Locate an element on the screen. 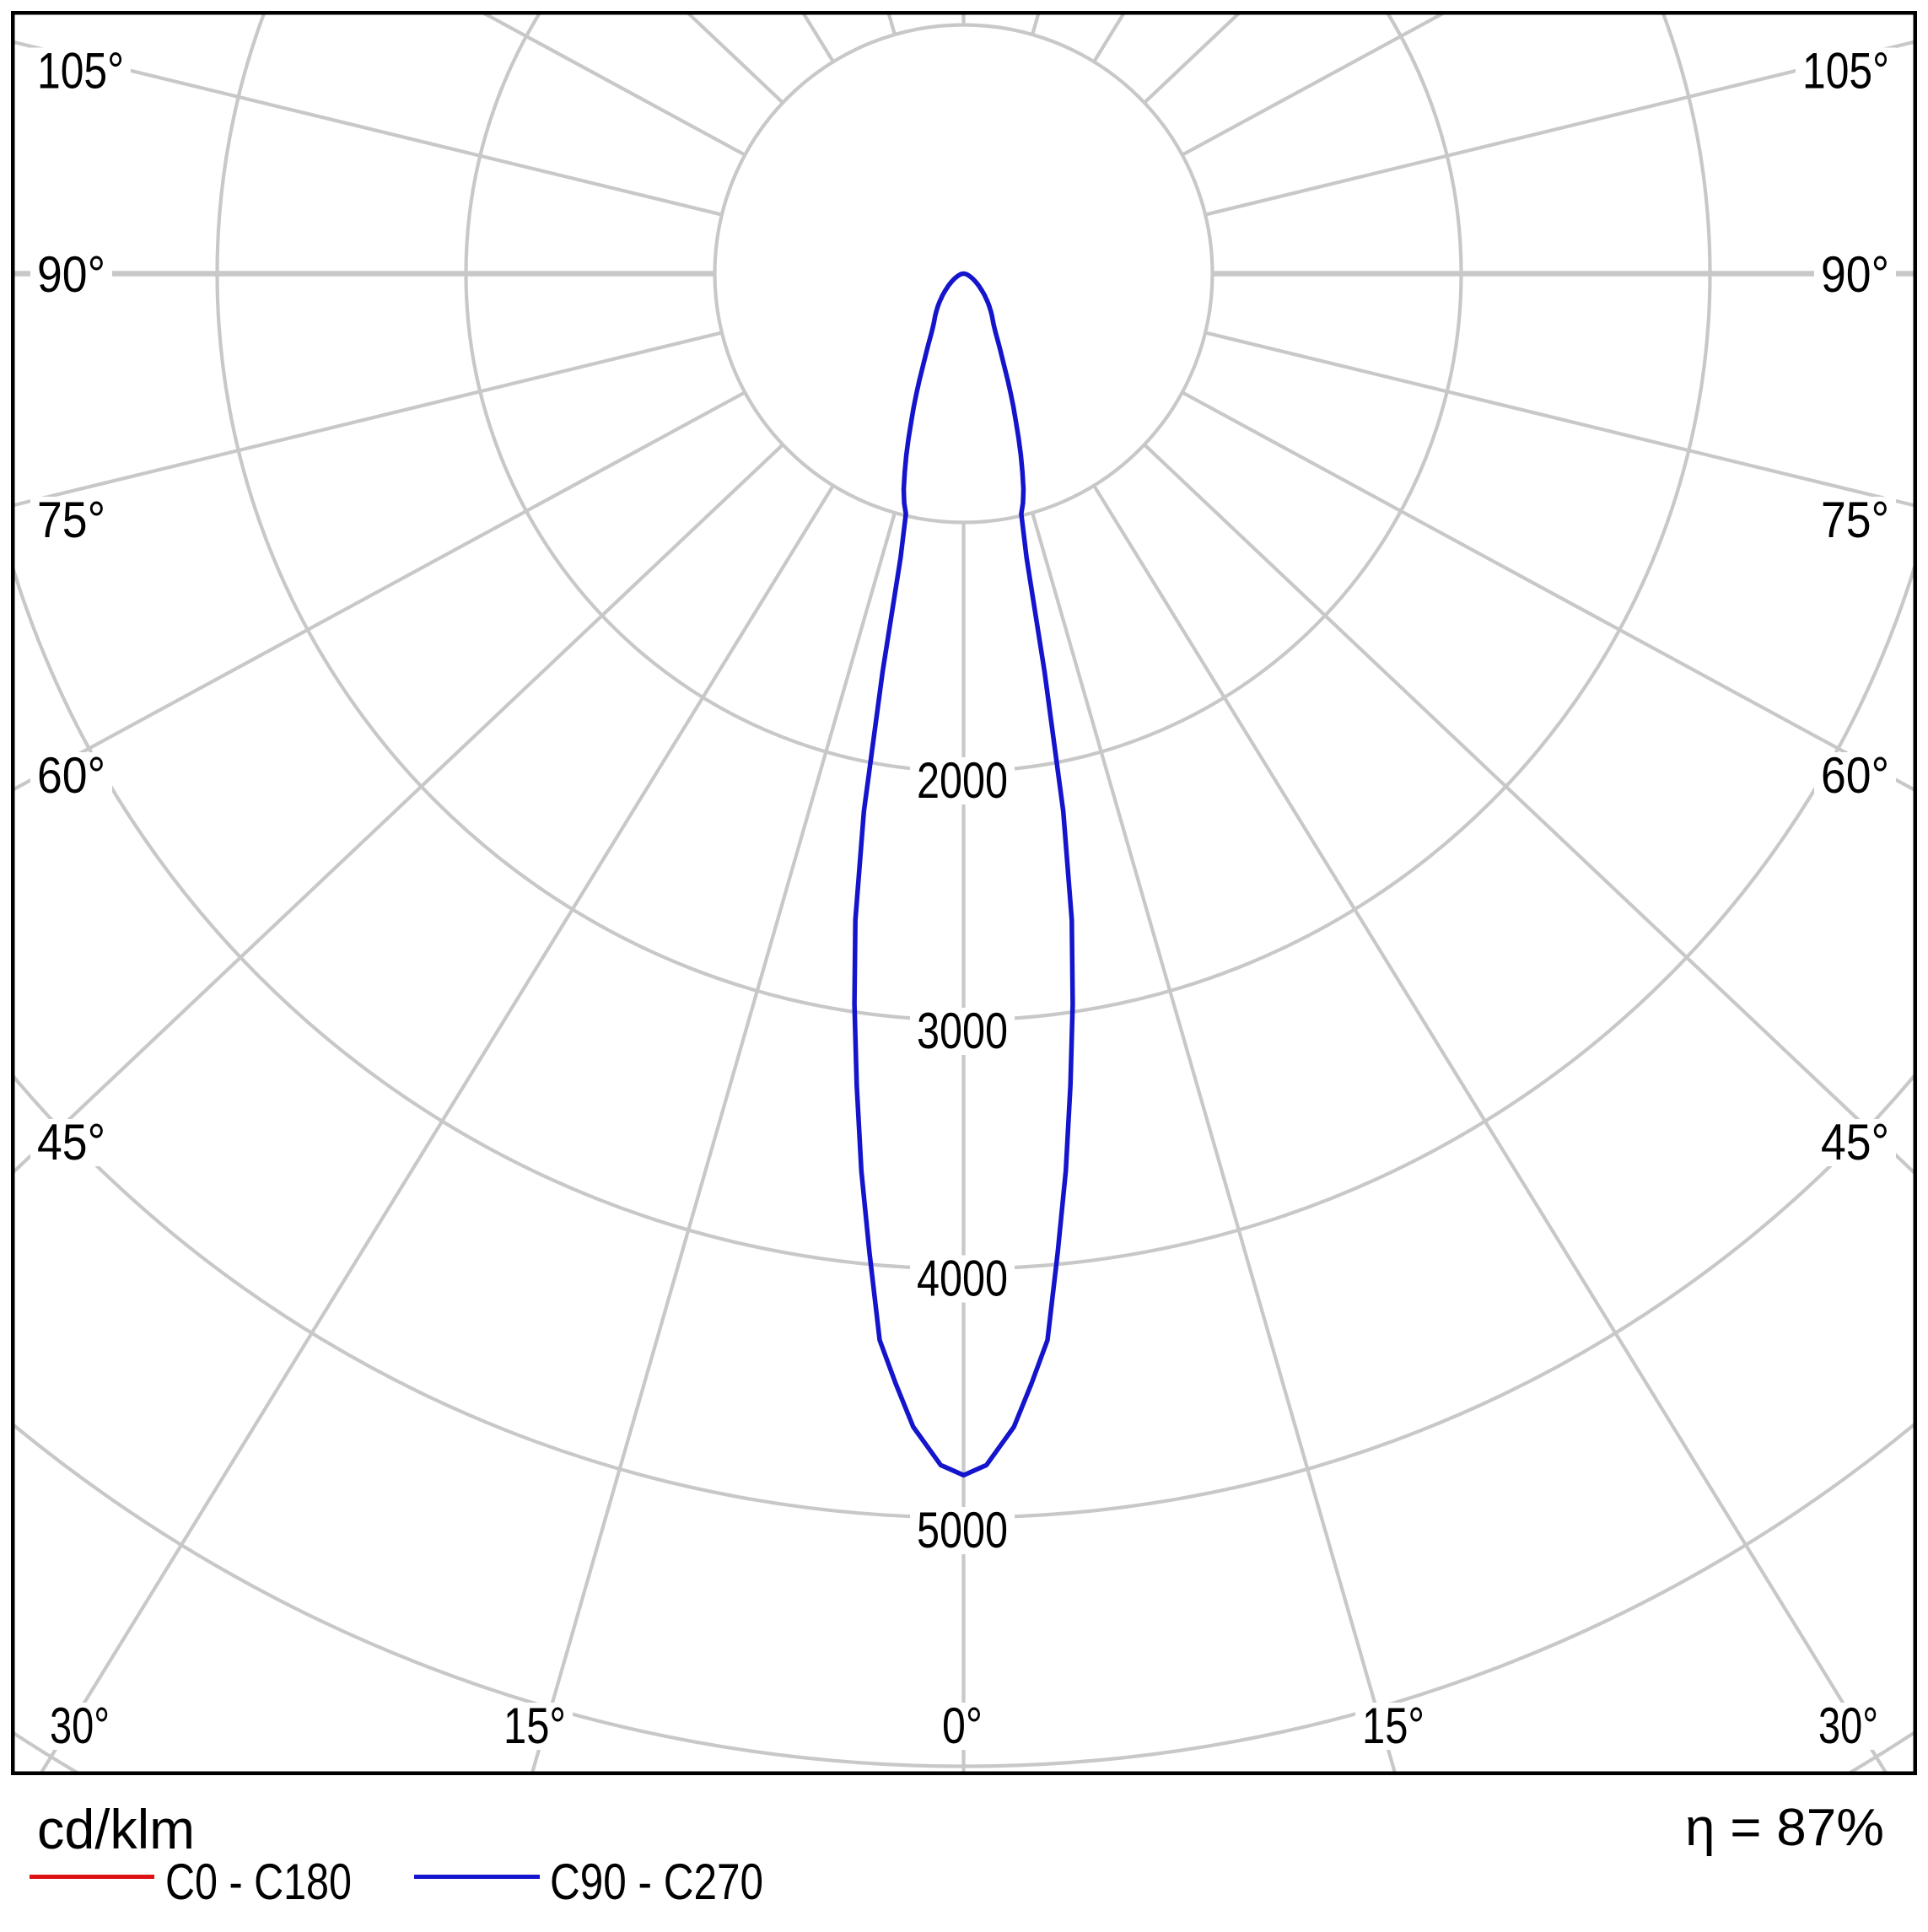 Image resolution: width=1928 pixels, height=1932 pixels. svg-text: C90 - C270 is located at coordinates (656, 1882).